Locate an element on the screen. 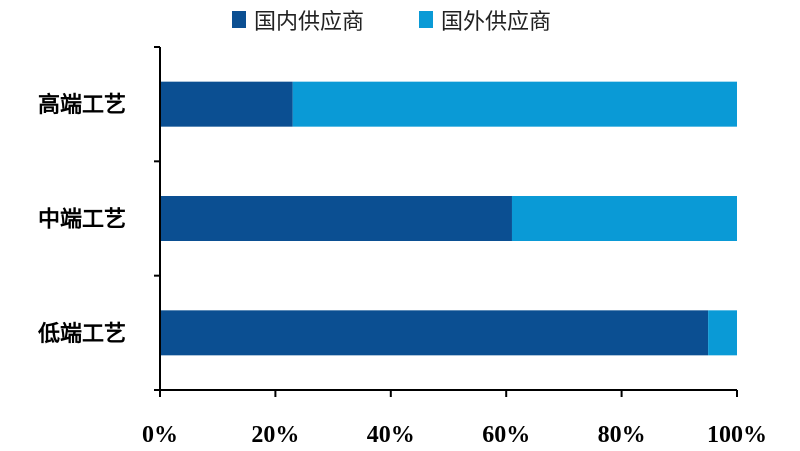 The image size is (800, 451). x-tick-label-5: 80% is located at coordinates (622, 435).